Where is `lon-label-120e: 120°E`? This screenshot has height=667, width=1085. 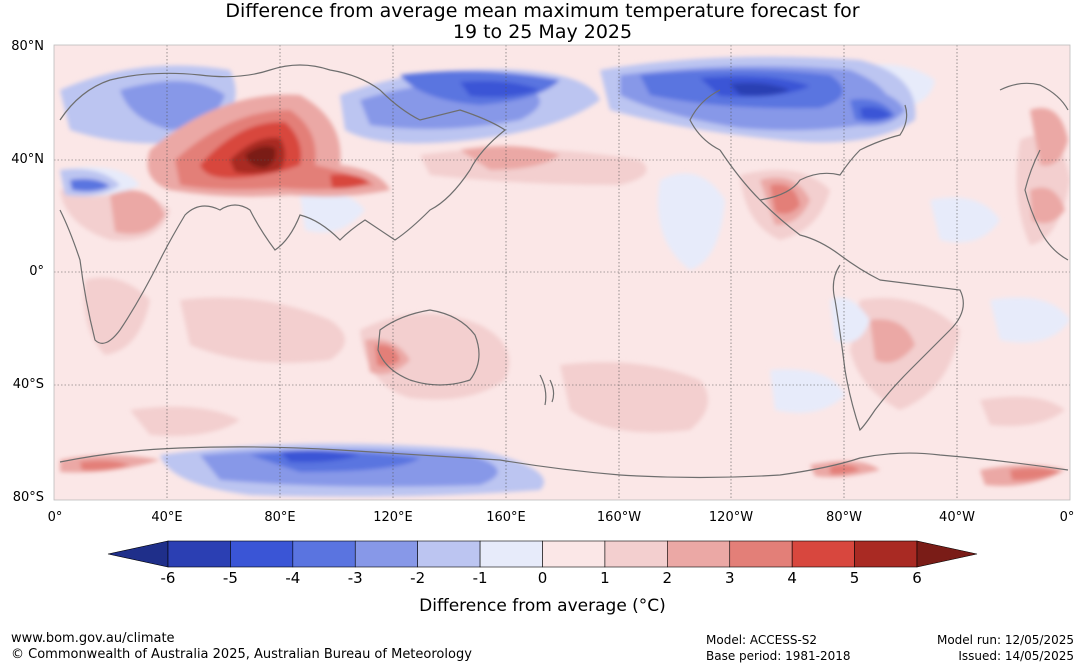
lon-label-120e: 120°E is located at coordinates (393, 517).